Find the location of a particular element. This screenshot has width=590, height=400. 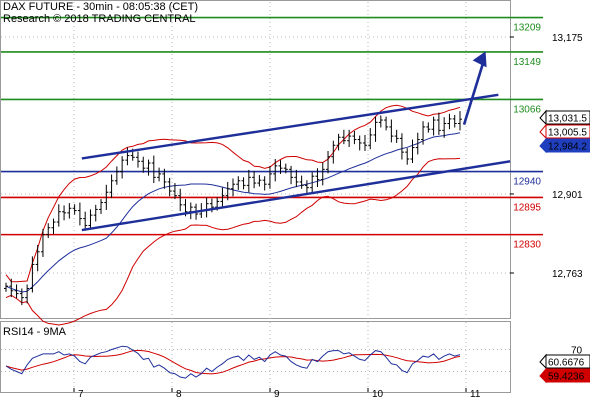

rsi-tick-label: 70 is located at coordinates (577, 351).